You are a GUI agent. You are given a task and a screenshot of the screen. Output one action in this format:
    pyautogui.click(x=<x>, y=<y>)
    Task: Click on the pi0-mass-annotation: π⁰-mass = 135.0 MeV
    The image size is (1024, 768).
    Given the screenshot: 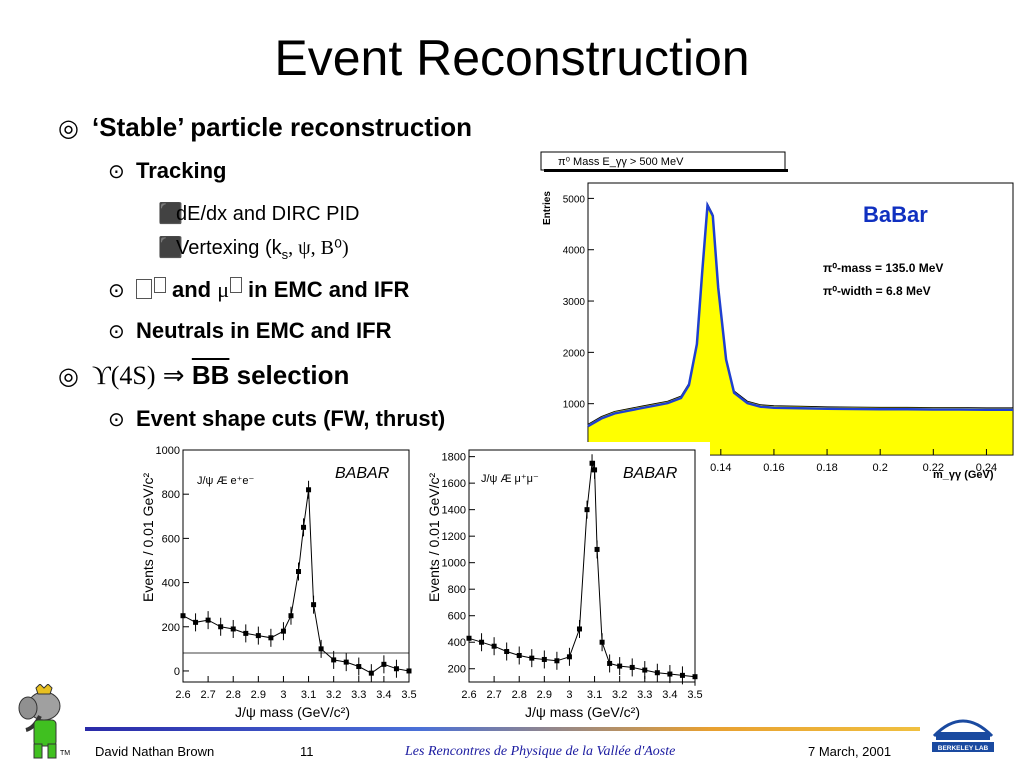 What is the action you would take?
    pyautogui.click(x=883, y=268)
    